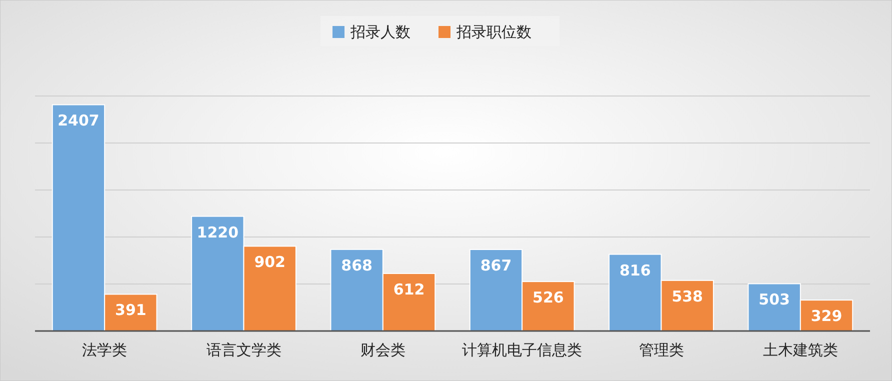 This screenshot has height=381, width=892. I want to click on data-label: 868, so click(356, 265).